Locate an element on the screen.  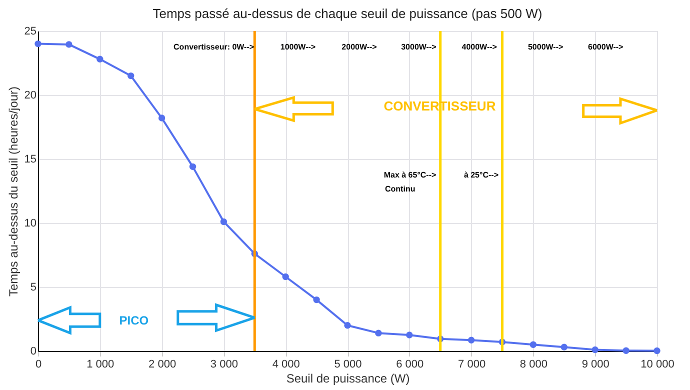
annotation: 3000W--> is located at coordinates (419, 47).